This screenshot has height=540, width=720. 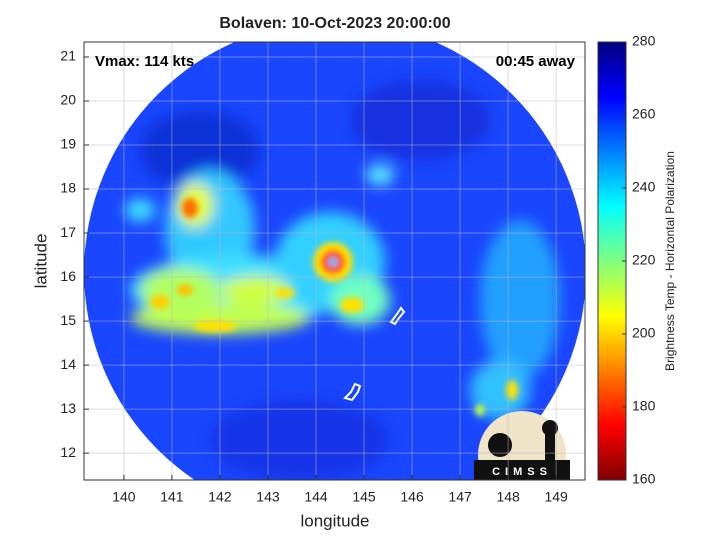 What do you see at coordinates (220, 497) in the screenshot?
I see `x-tick-label: 142` at bounding box center [220, 497].